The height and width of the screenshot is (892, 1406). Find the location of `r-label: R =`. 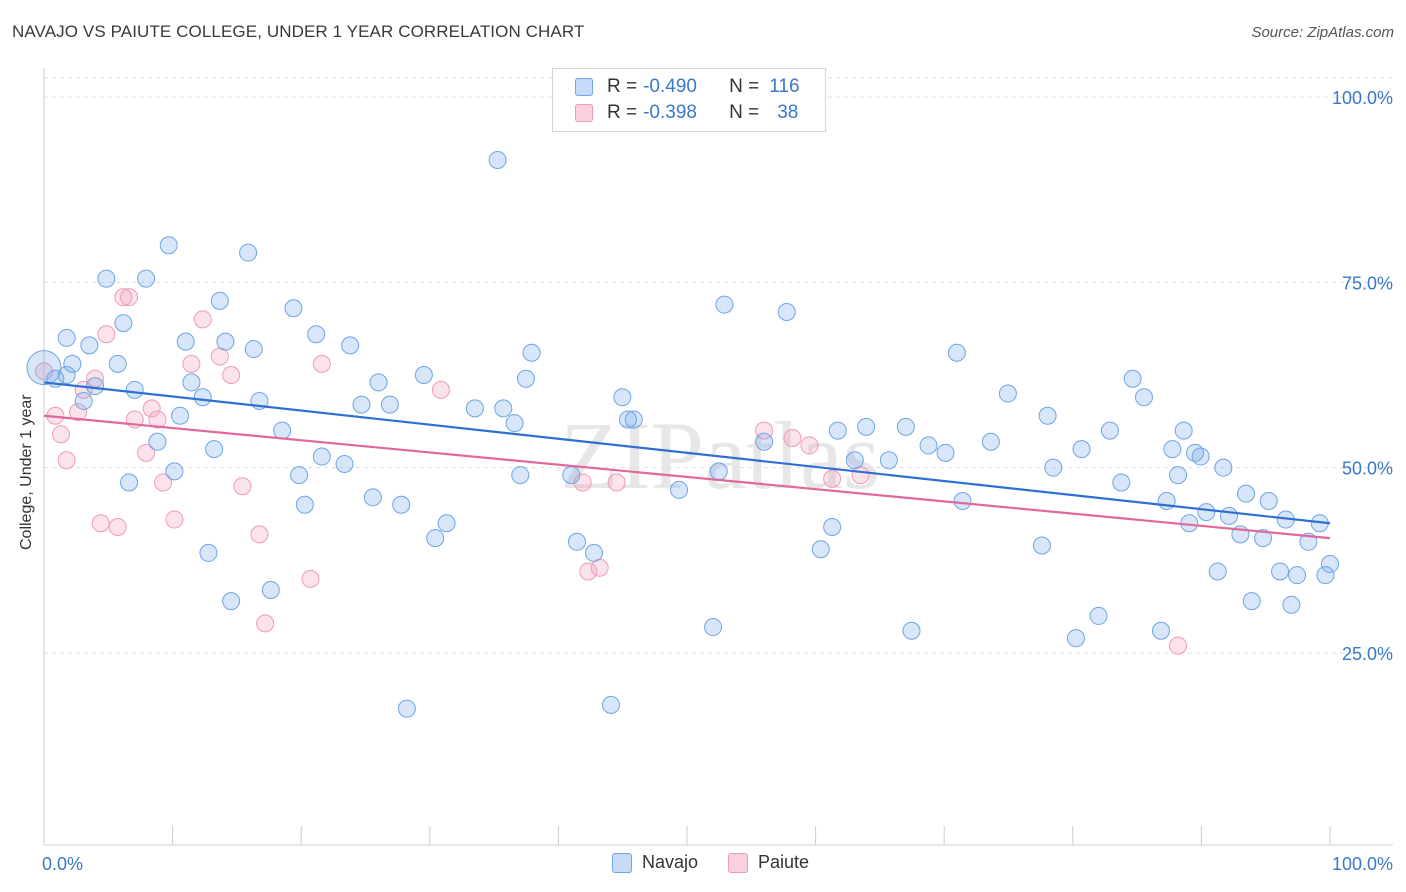

r-label: R = is located at coordinates (622, 86).